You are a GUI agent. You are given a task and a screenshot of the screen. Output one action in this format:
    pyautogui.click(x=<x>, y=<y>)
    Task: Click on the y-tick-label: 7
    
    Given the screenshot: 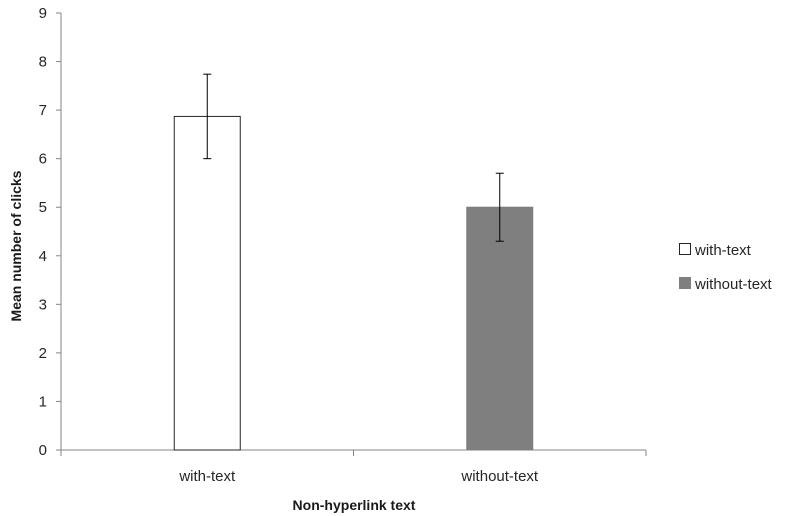 What is the action you would take?
    pyautogui.click(x=43, y=110)
    